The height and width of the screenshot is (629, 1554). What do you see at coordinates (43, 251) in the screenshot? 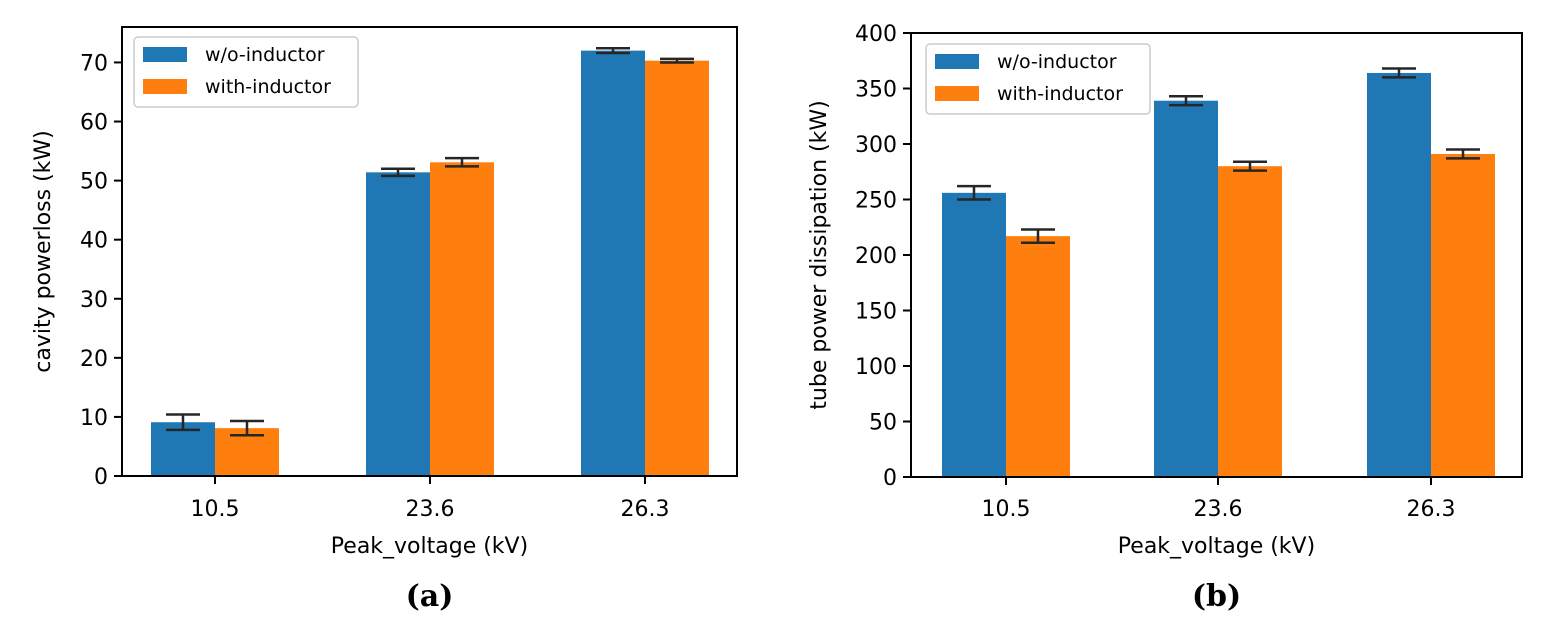
I see `y-axis-label: cavity powerloss (kW)` at bounding box center [43, 251].